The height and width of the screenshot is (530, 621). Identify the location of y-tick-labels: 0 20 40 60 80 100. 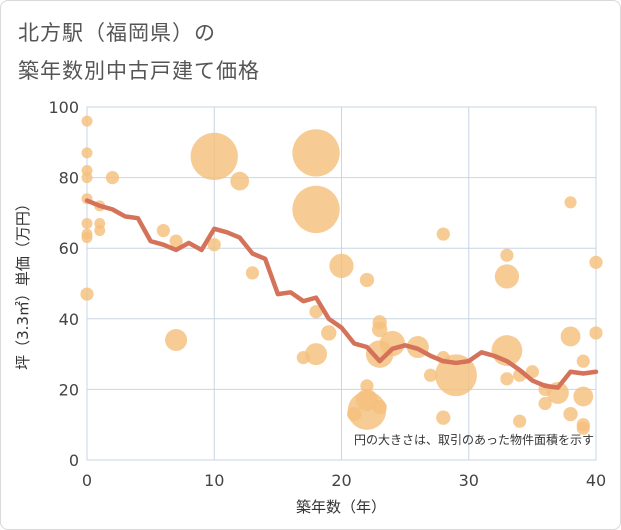
(63, 284).